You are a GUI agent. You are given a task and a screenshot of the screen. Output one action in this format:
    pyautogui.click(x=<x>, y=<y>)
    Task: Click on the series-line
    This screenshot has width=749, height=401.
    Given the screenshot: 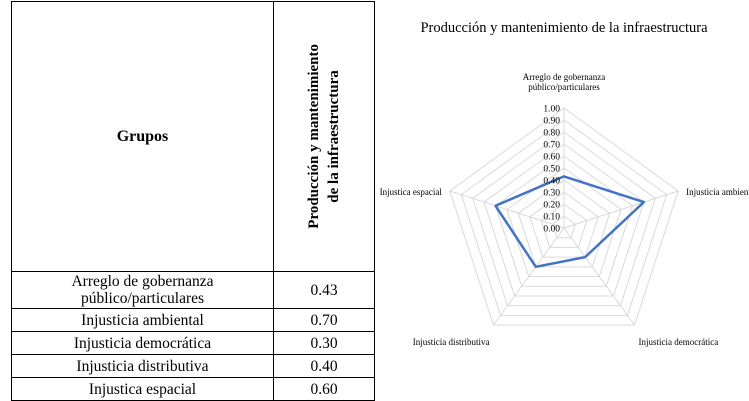 What is the action you would take?
    pyautogui.click(x=570, y=222)
    